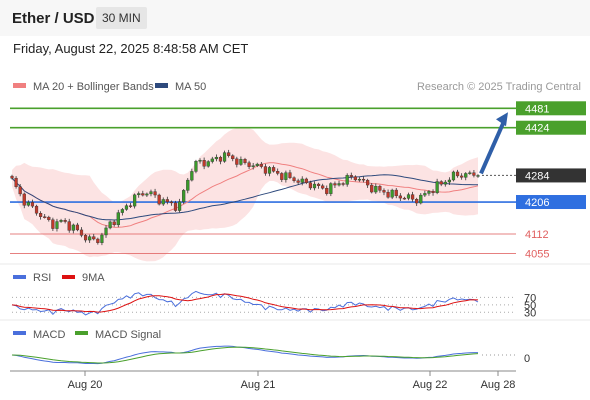 The image size is (590, 400). I want to click on x-tick-label: Aug 20, so click(85, 385).